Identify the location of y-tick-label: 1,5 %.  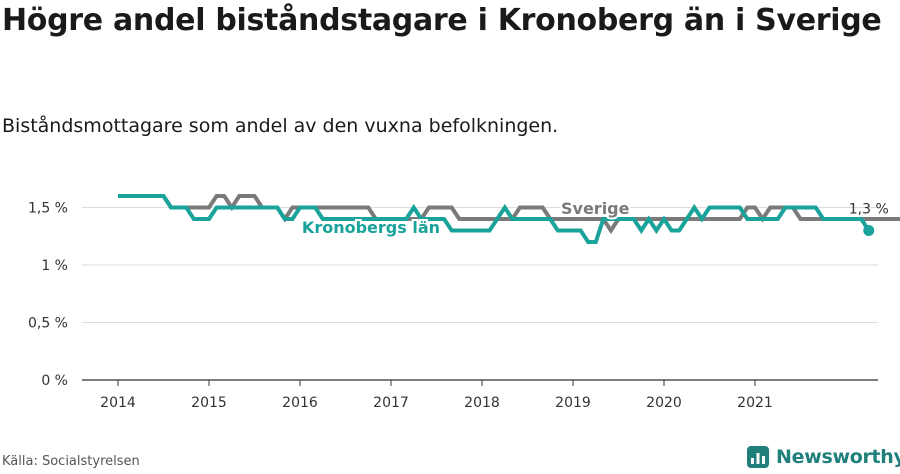
(48, 209).